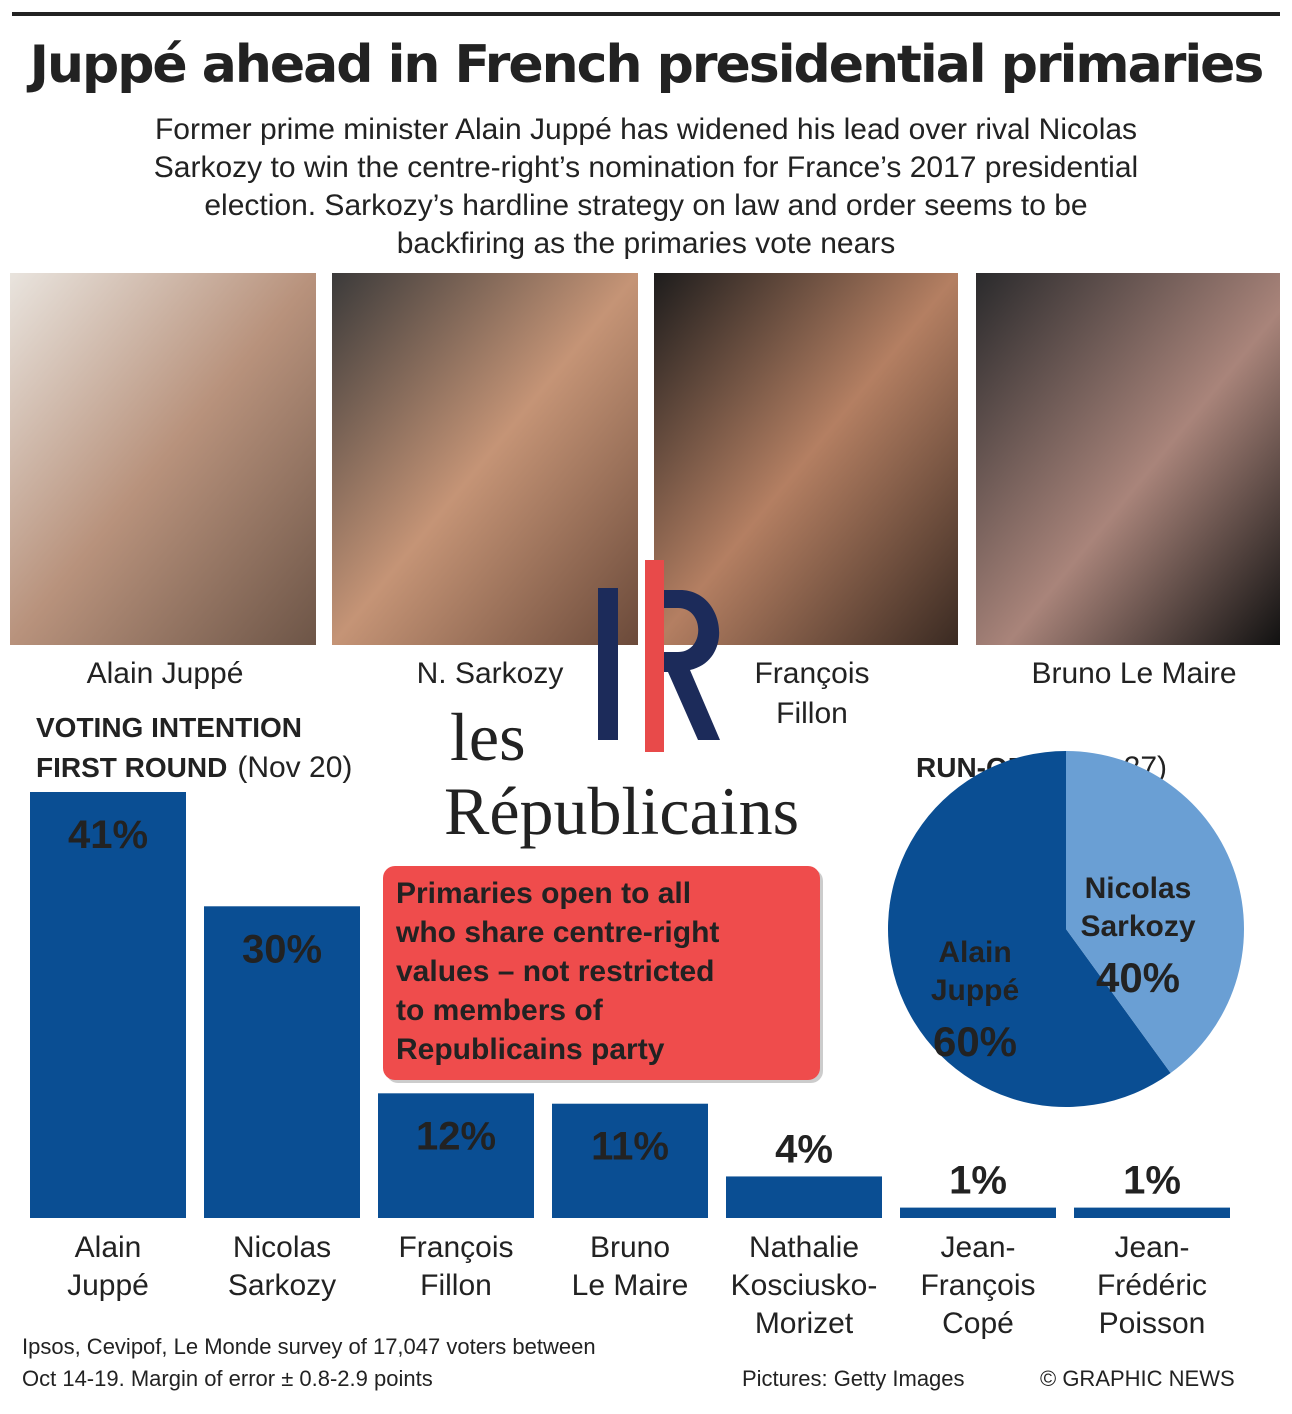 This screenshot has width=1292, height=1414. Describe the element at coordinates (630, 1285) in the screenshot. I see `category-label: Le Maire` at that location.